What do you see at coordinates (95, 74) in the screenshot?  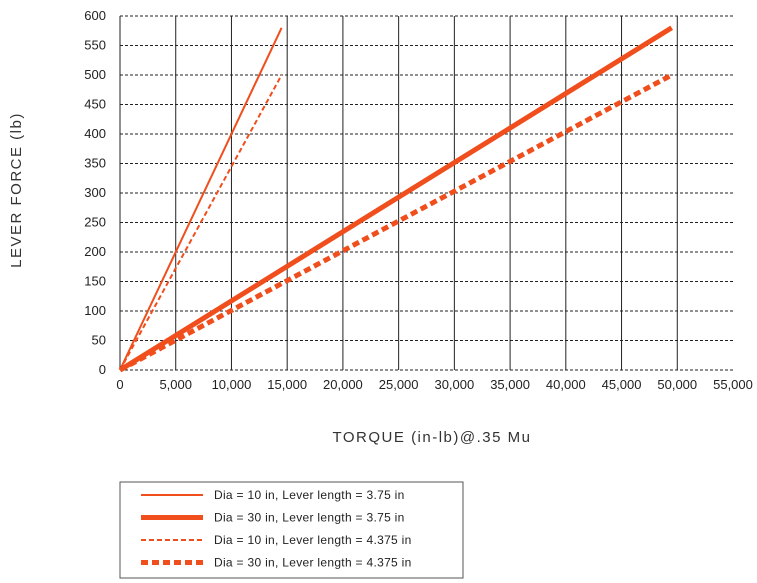 I see `y-tick-label: 500` at bounding box center [95, 74].